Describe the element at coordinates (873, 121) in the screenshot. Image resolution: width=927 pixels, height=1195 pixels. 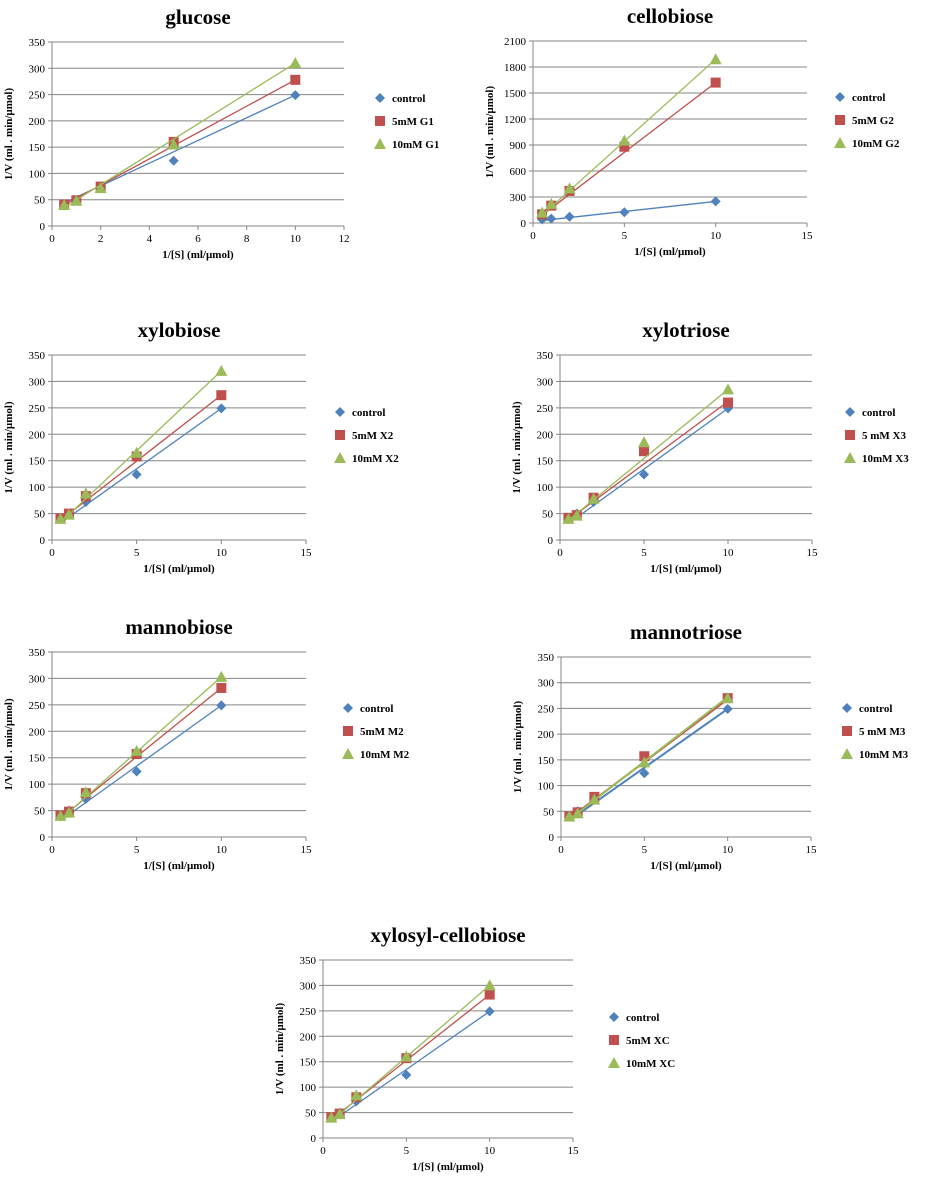
I see `legend-label: 5mM G2` at that location.